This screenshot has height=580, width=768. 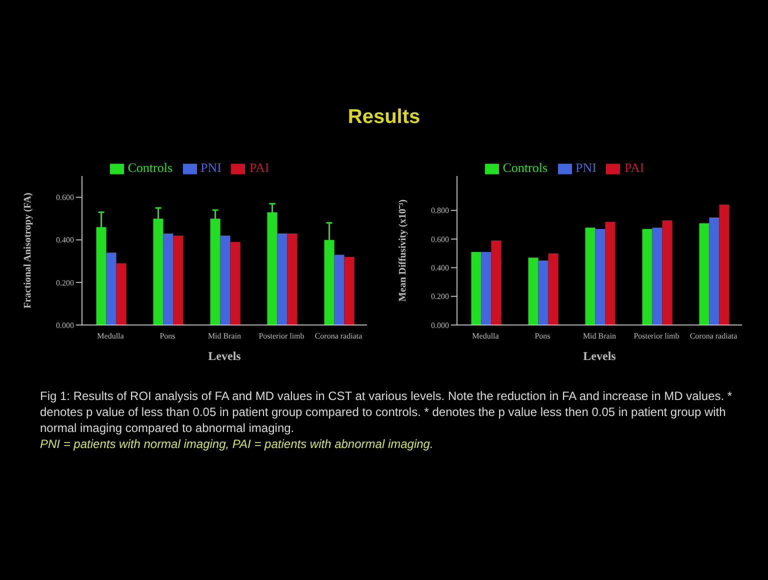 I want to click on text: Results, so click(x=384, y=117).